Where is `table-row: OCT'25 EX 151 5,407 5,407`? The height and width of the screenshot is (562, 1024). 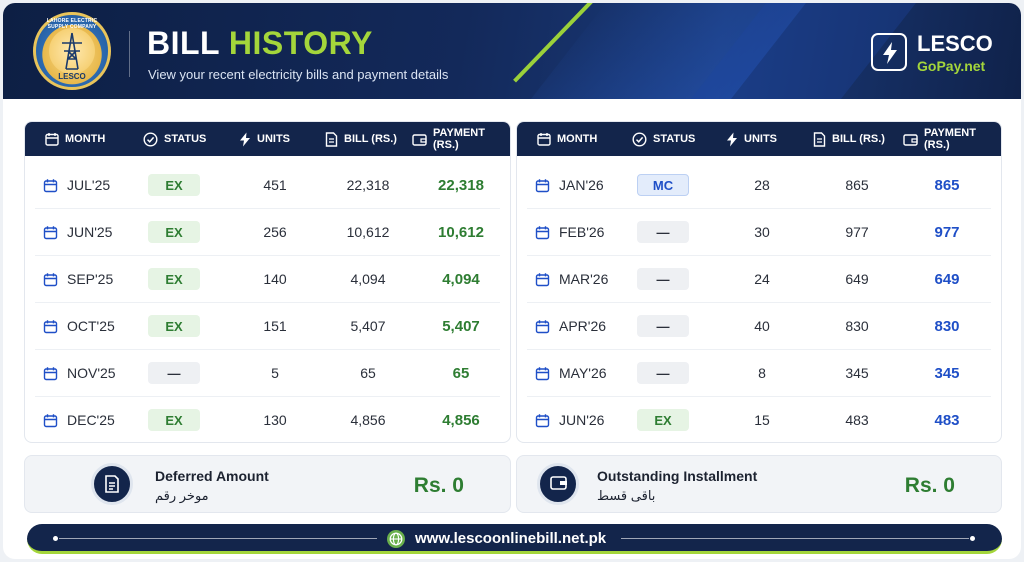 table-row: OCT'25 EX 151 5,407 5,407 is located at coordinates (267, 326).